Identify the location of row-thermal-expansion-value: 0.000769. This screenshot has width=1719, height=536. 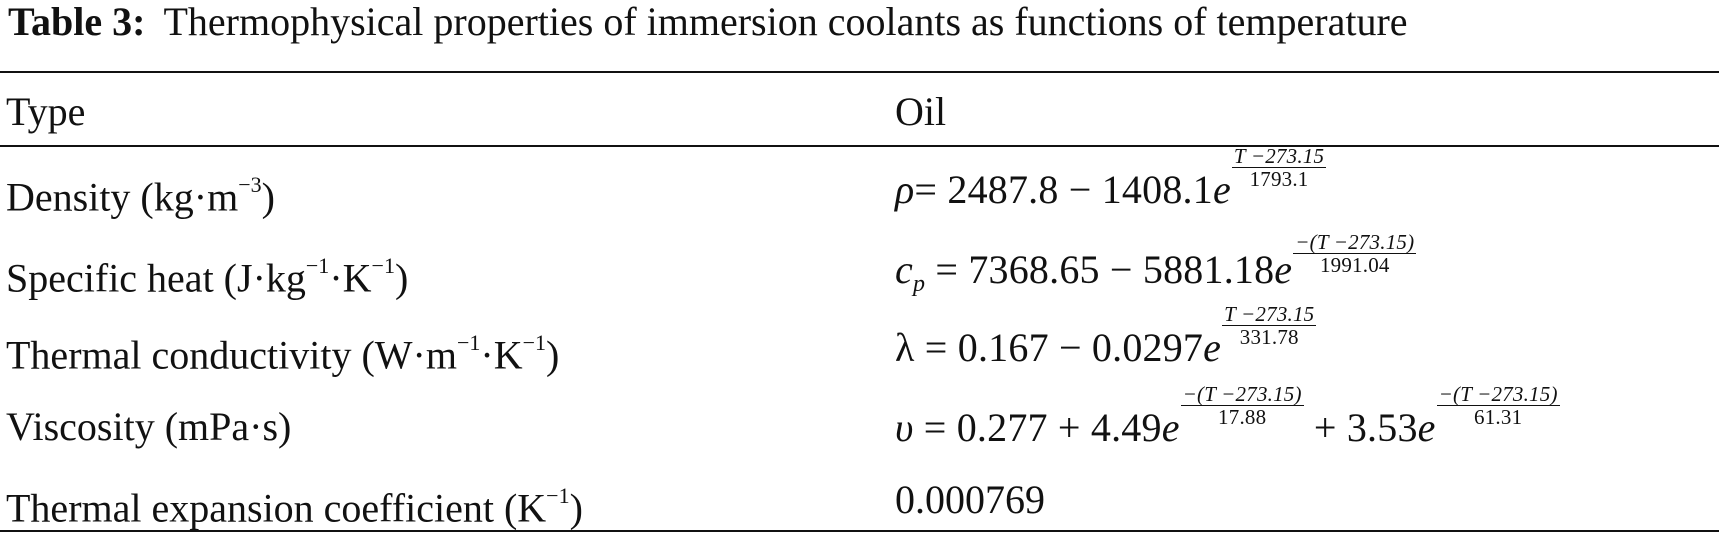
(970, 499).